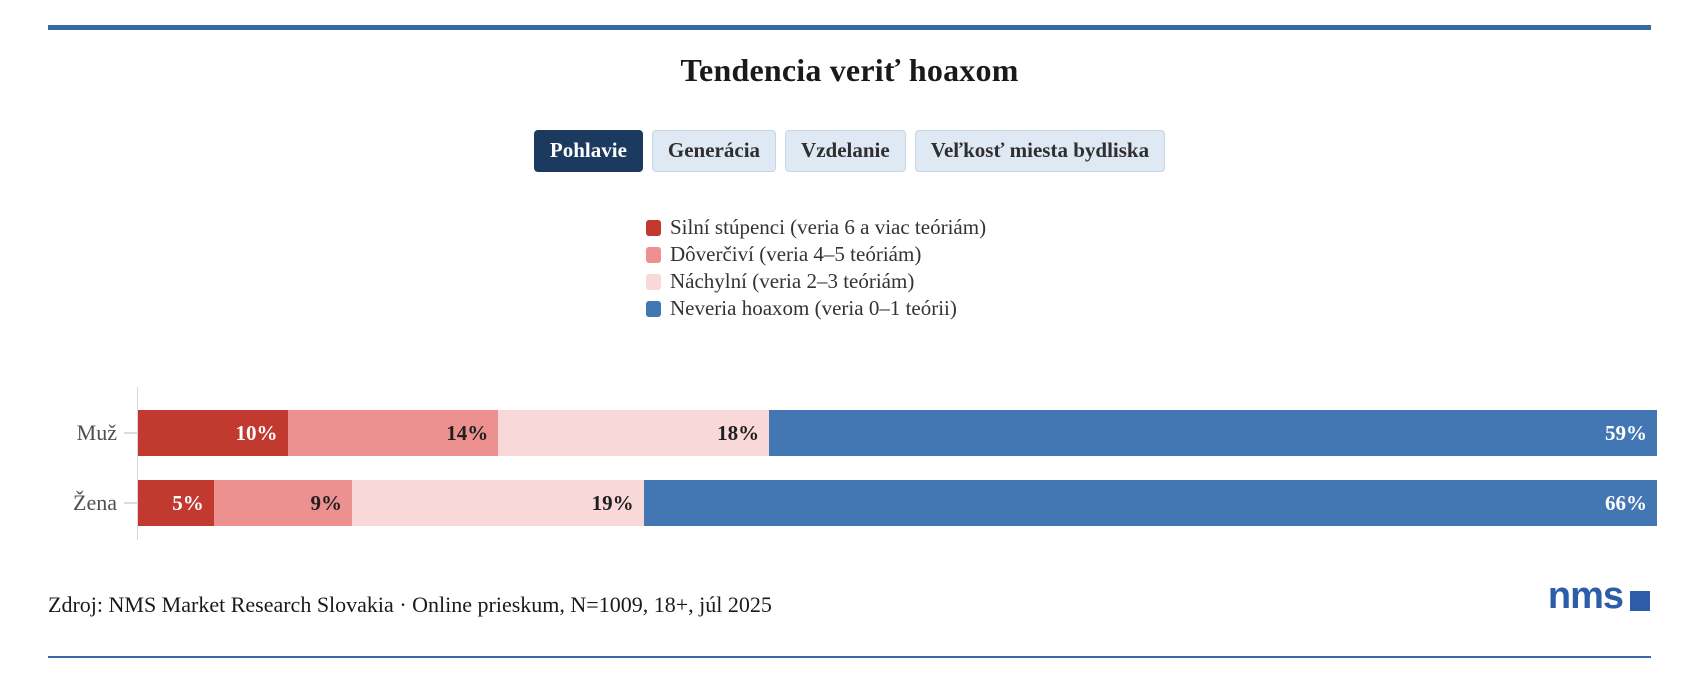 The width and height of the screenshot is (1699, 695). What do you see at coordinates (714, 151) in the screenshot?
I see `tab-1: Generácia` at bounding box center [714, 151].